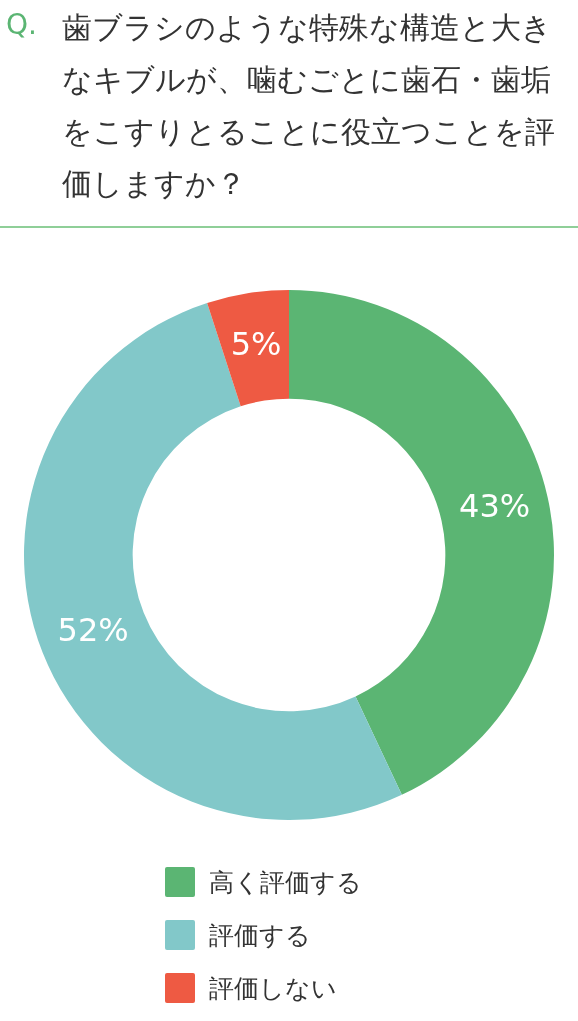 This screenshot has width=578, height=1021. Describe the element at coordinates (256, 344) in the screenshot. I see `data-label: 5%` at that location.